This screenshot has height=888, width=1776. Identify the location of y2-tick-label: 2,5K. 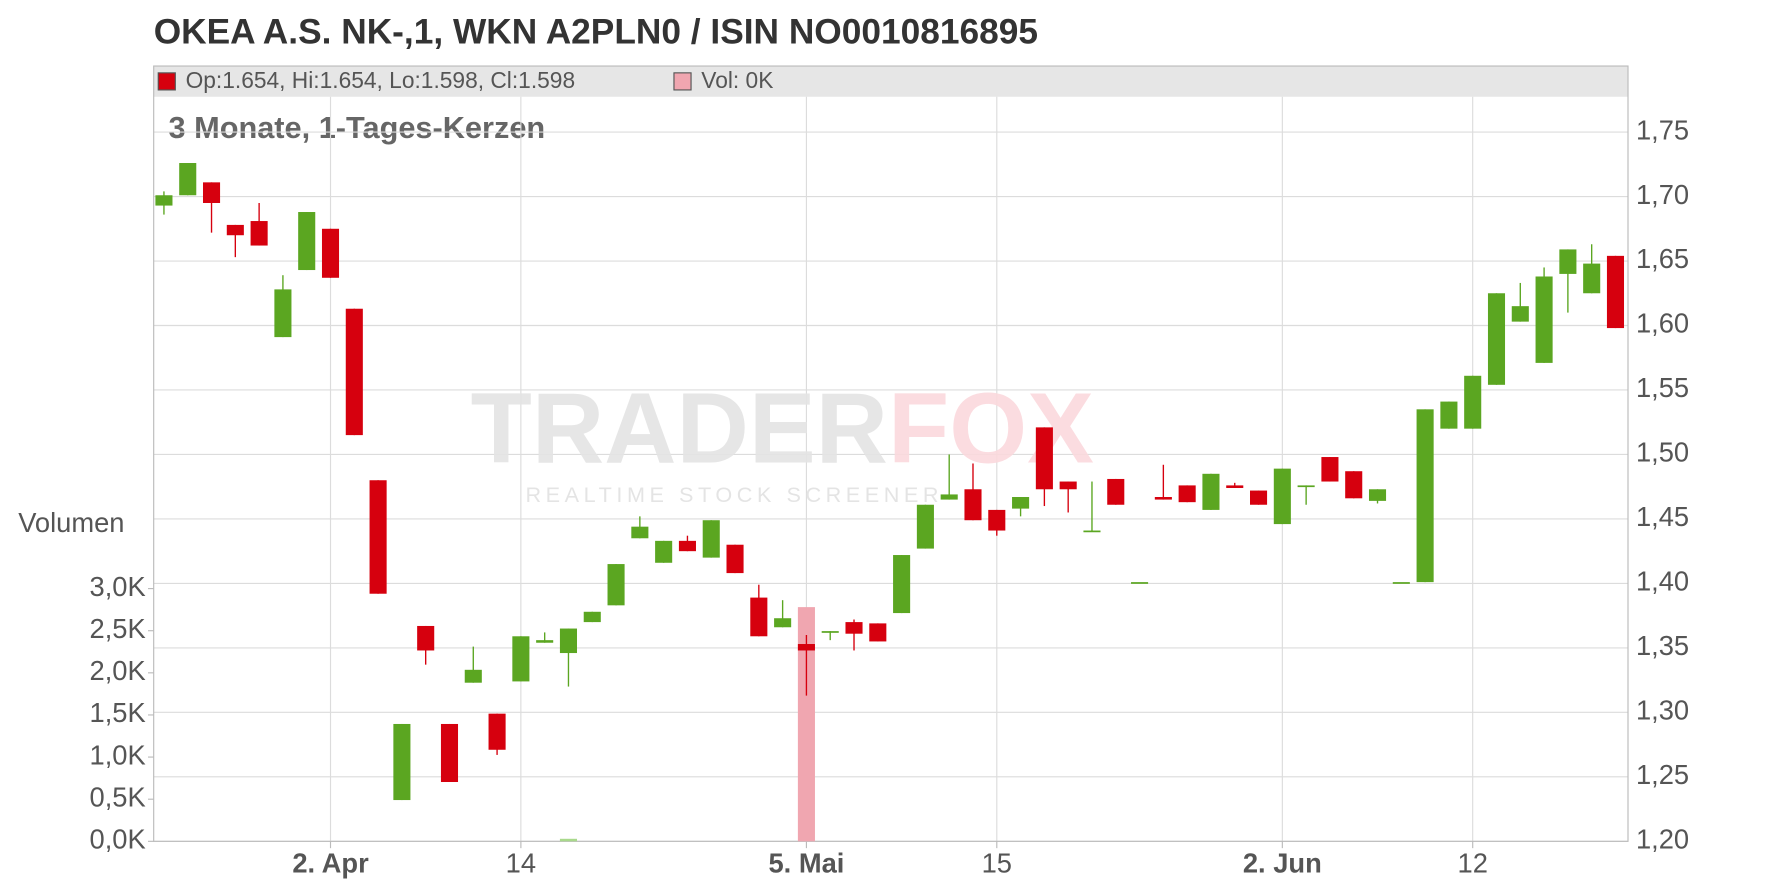
(118, 628).